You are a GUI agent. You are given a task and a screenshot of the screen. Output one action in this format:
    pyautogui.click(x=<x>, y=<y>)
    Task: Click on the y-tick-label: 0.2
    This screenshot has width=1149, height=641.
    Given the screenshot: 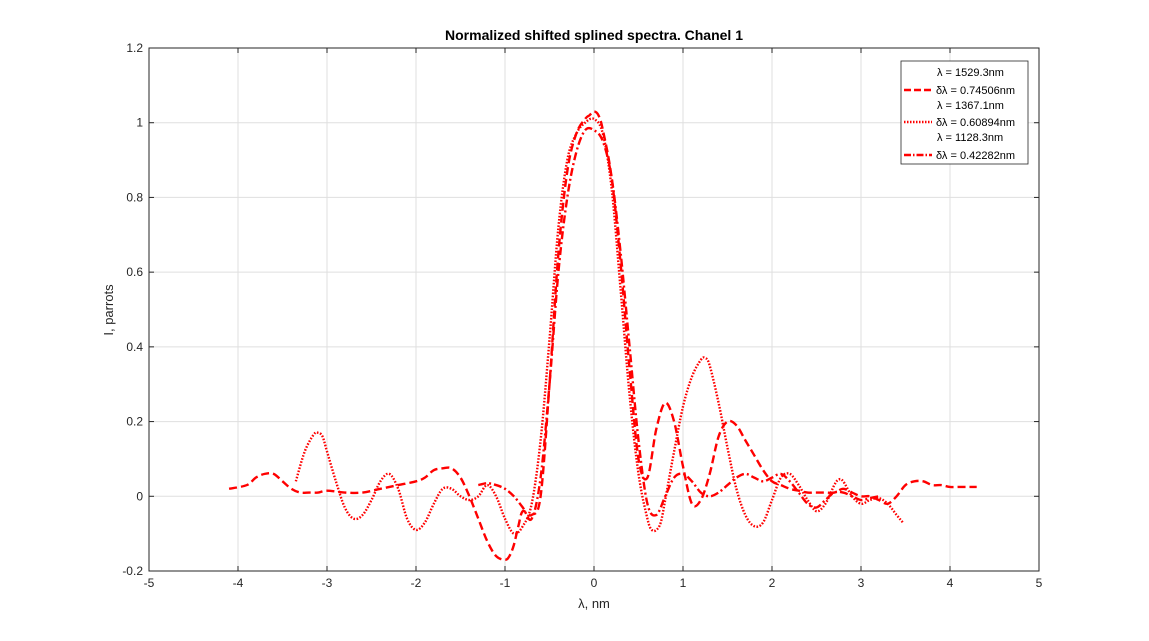 What is the action you would take?
    pyautogui.click(x=134, y=422)
    